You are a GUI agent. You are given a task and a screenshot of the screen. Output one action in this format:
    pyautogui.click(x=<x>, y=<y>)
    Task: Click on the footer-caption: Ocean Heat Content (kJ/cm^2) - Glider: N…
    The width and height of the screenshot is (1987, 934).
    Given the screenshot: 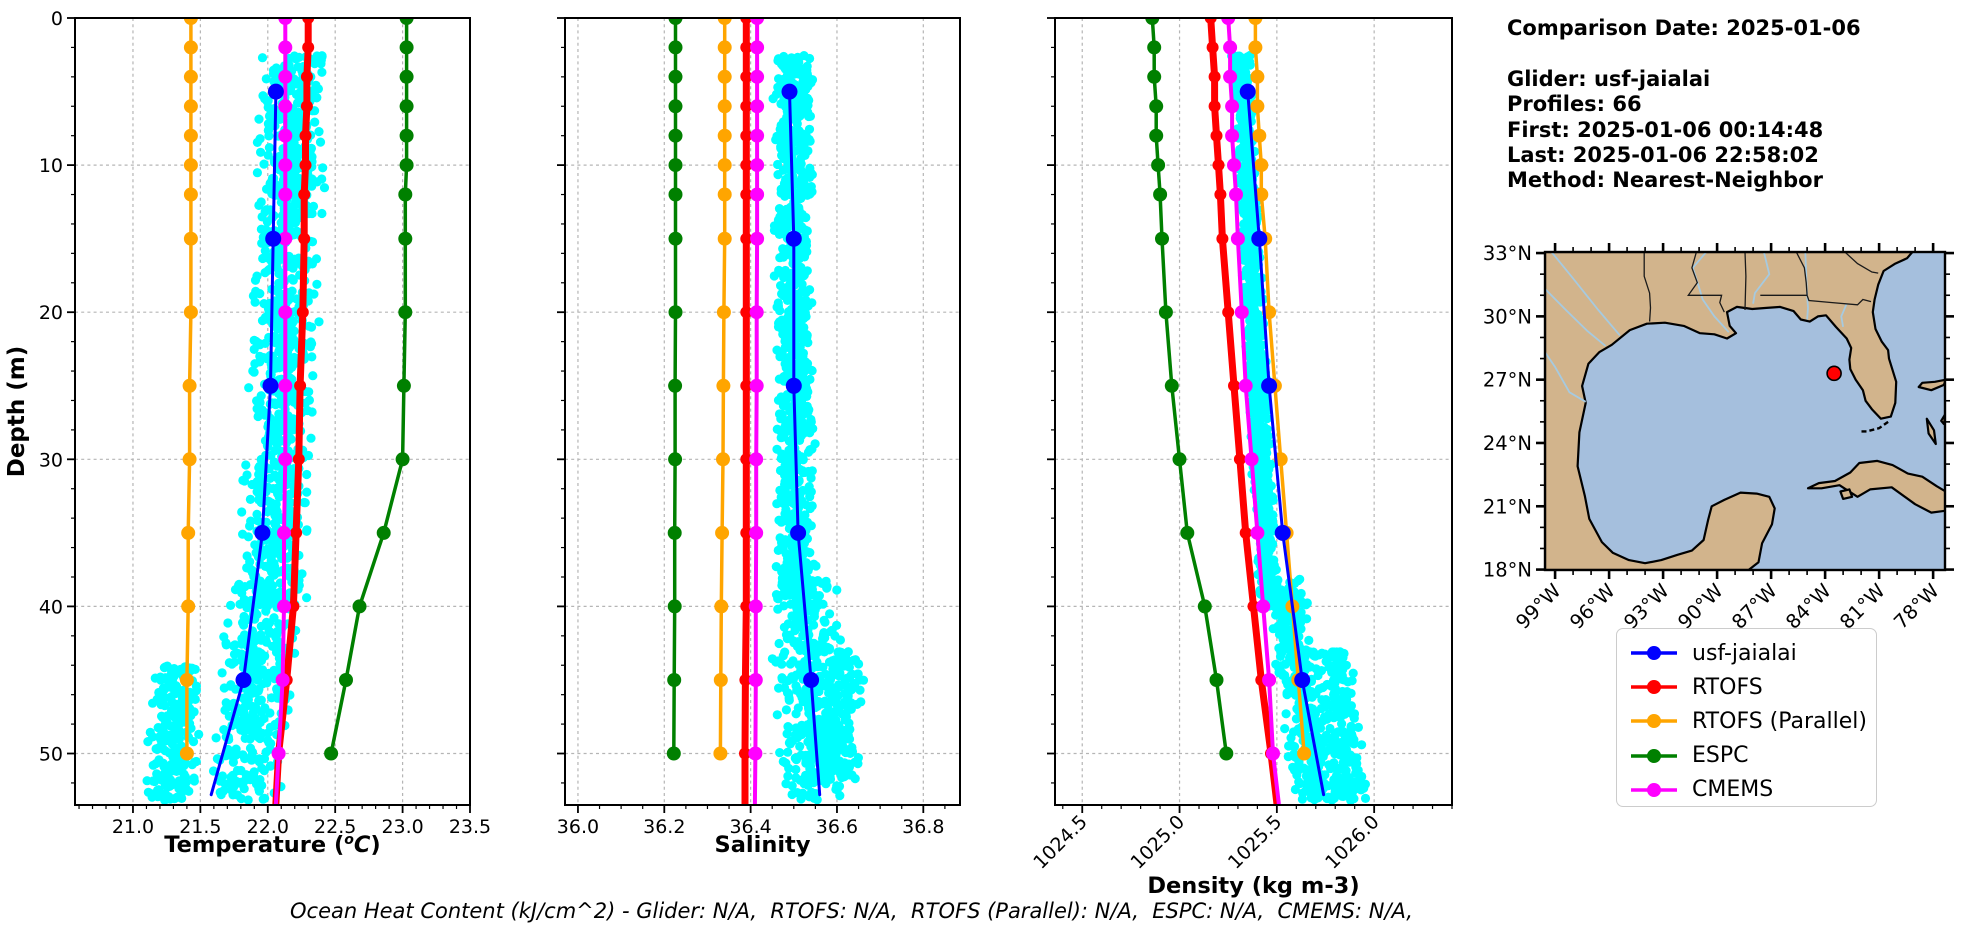 What is the action you would take?
    pyautogui.click(x=851, y=911)
    